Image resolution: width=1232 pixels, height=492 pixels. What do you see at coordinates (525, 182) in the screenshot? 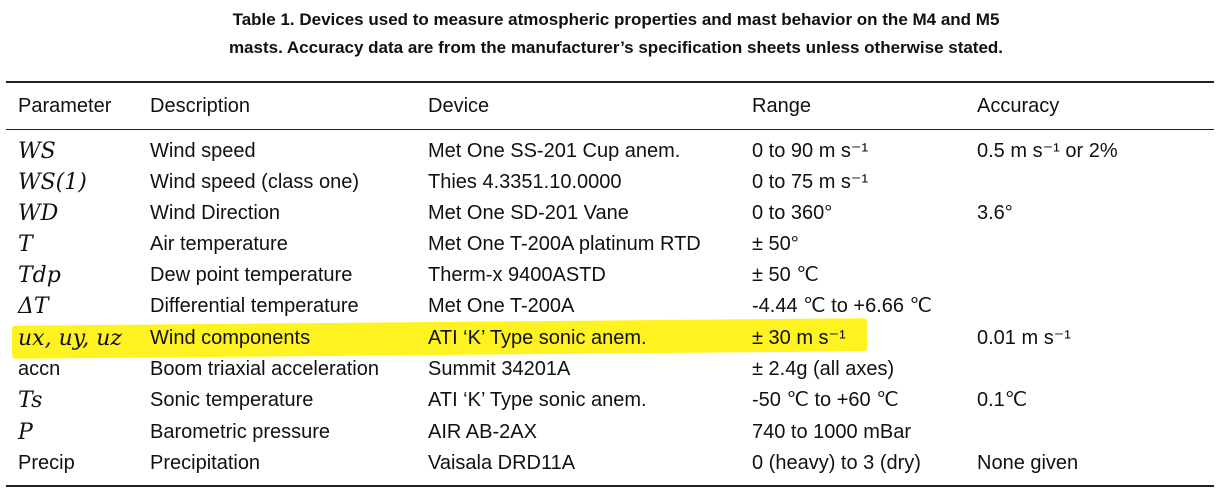
I see `cell-device: Thies 4.3351.10.0000` at bounding box center [525, 182].